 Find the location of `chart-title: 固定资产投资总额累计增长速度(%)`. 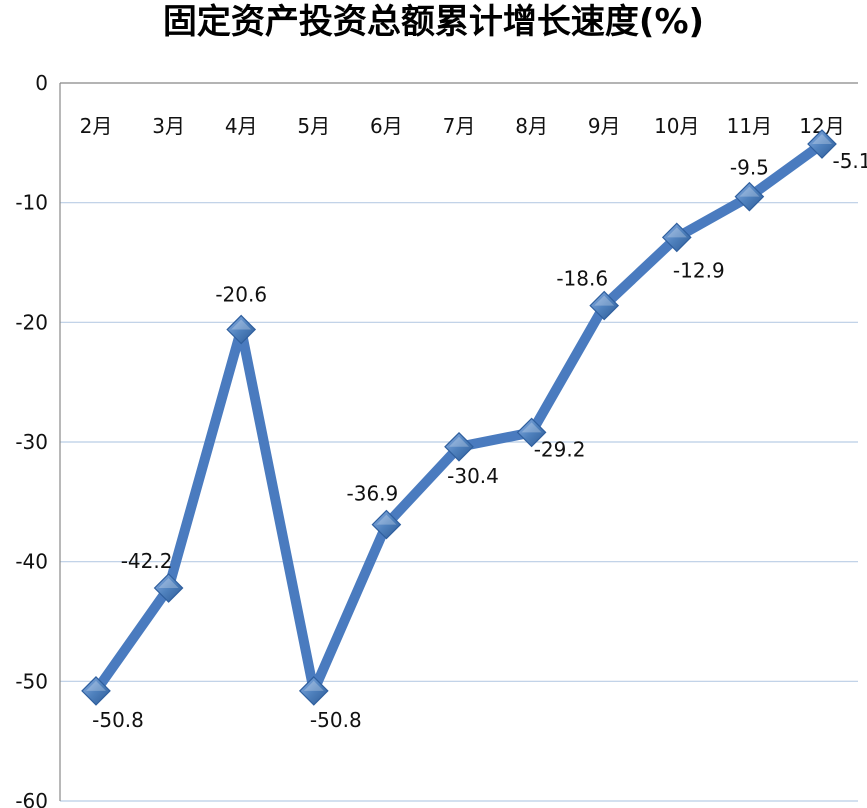

chart-title: 固定资产投资总额累计增长速度(%) is located at coordinates (433, 22).